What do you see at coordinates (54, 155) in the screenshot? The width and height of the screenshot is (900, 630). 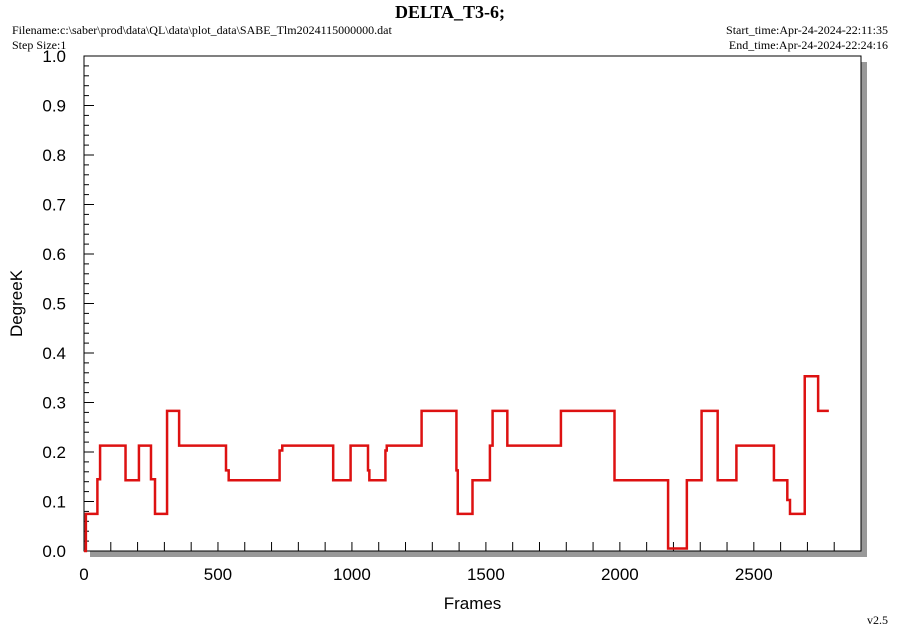 I see `y-tick-label: 0.8` at bounding box center [54, 155].